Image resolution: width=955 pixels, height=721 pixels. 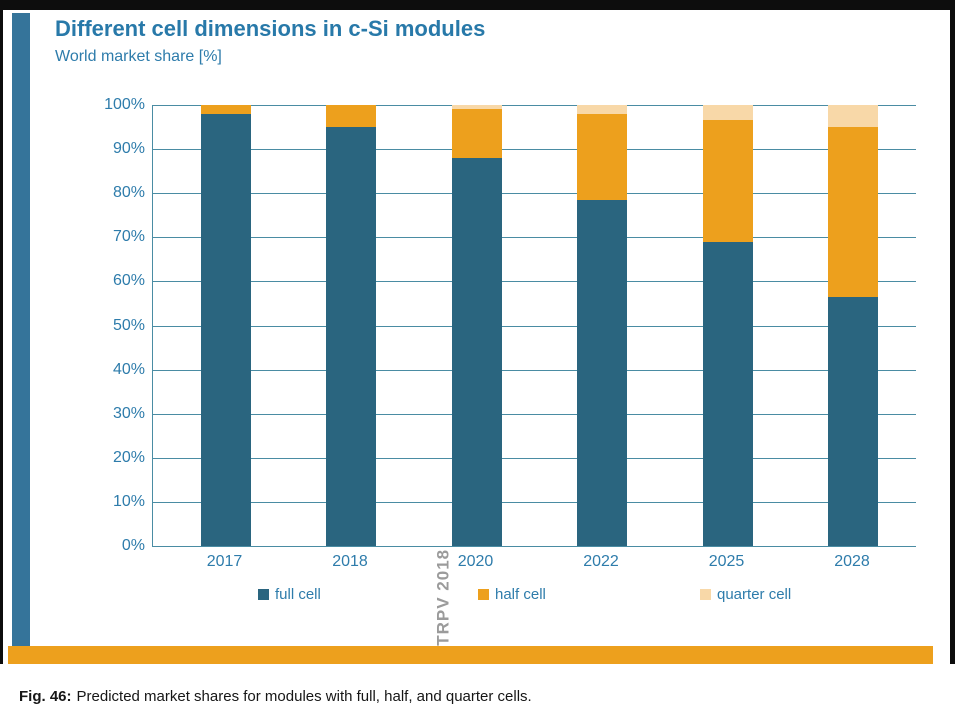 What do you see at coordinates (225, 329) in the screenshot?
I see `bar-segment-2017-full-cell` at bounding box center [225, 329].